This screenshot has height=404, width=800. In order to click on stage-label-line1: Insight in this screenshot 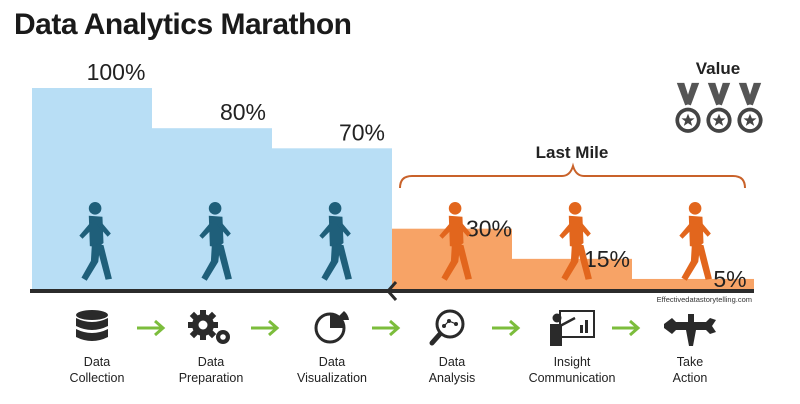, I will do `click(572, 362)`.